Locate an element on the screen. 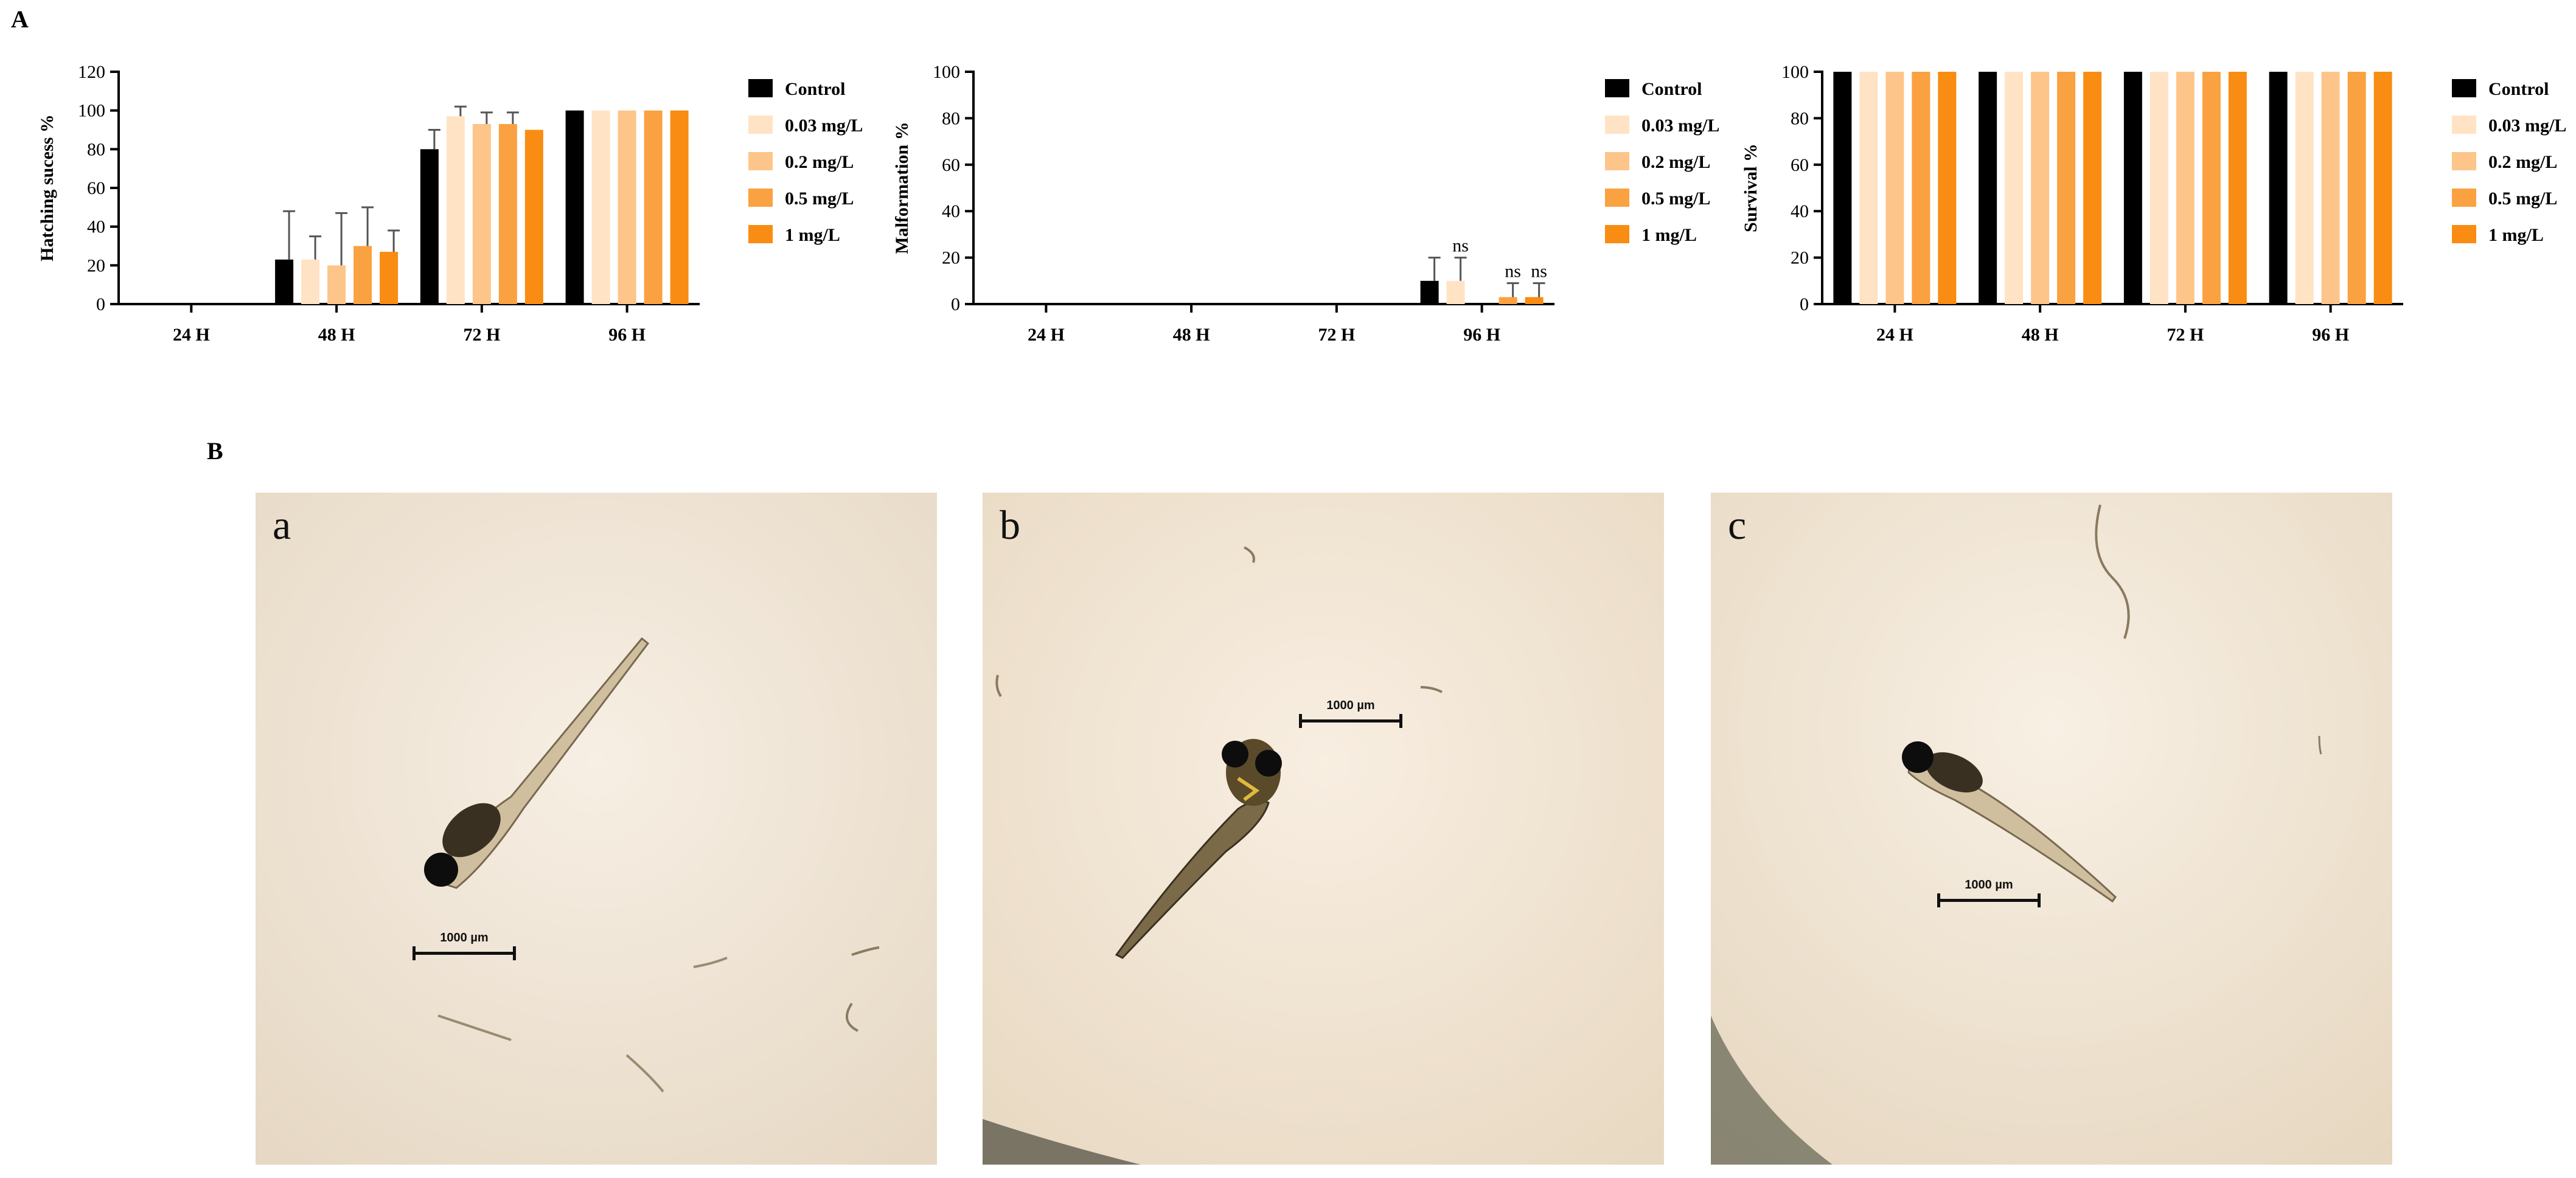  x-tick-label-1: 48 H is located at coordinates (1191, 335).